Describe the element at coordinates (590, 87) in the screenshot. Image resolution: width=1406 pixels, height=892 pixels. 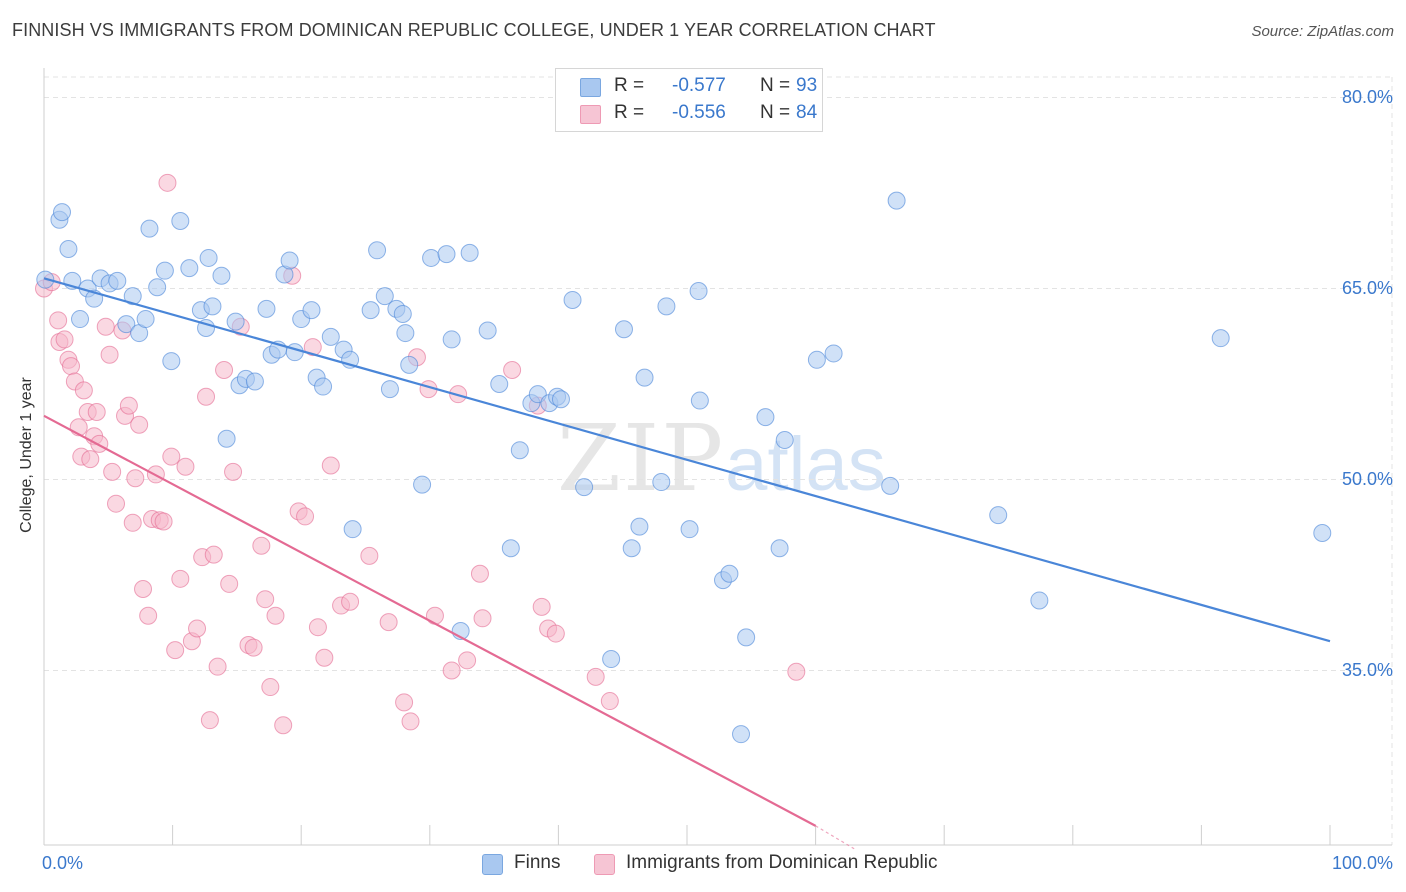
I see `legend-swatch-finns` at that location.